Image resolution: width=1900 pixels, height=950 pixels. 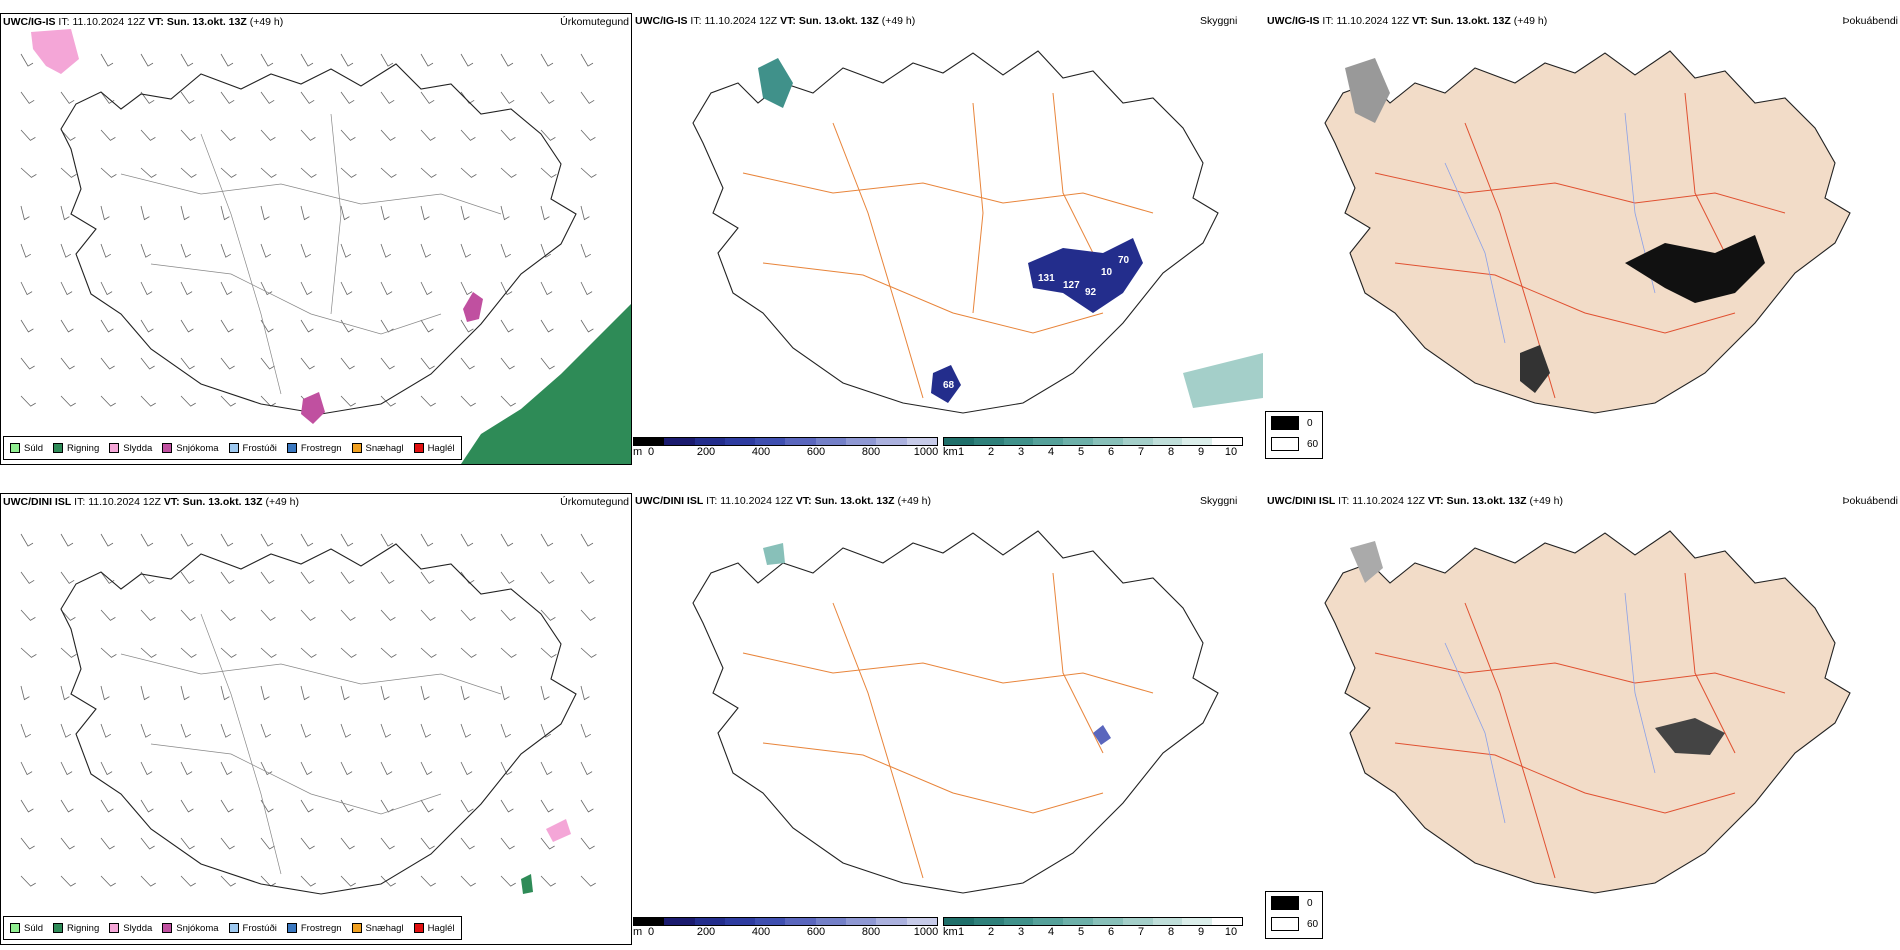 I want to click on scale-tick-label: 200, so click(x=706, y=932).